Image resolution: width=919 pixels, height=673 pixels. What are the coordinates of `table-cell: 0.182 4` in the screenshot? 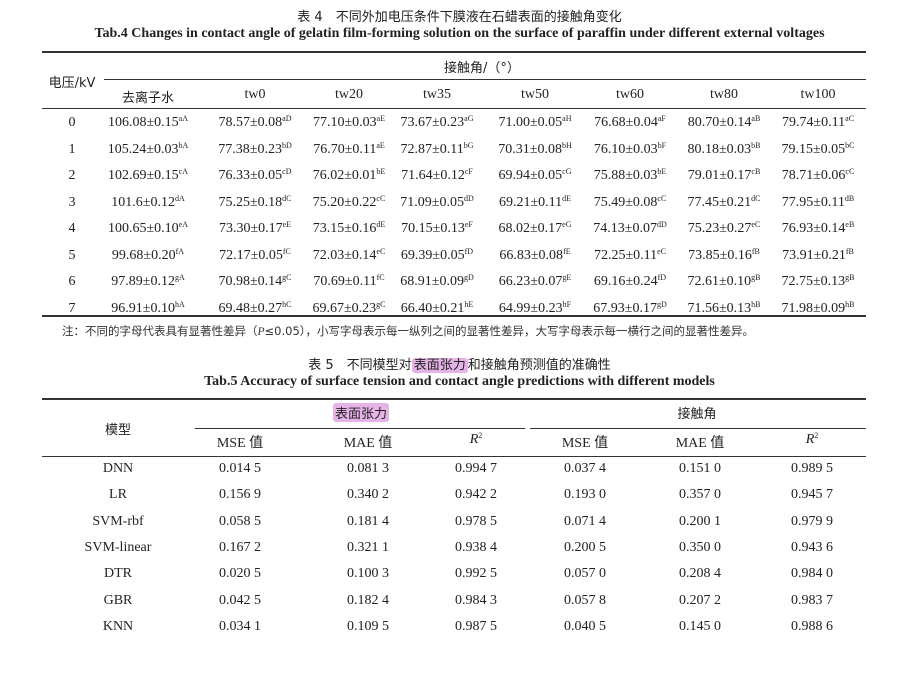 It's located at (368, 600).